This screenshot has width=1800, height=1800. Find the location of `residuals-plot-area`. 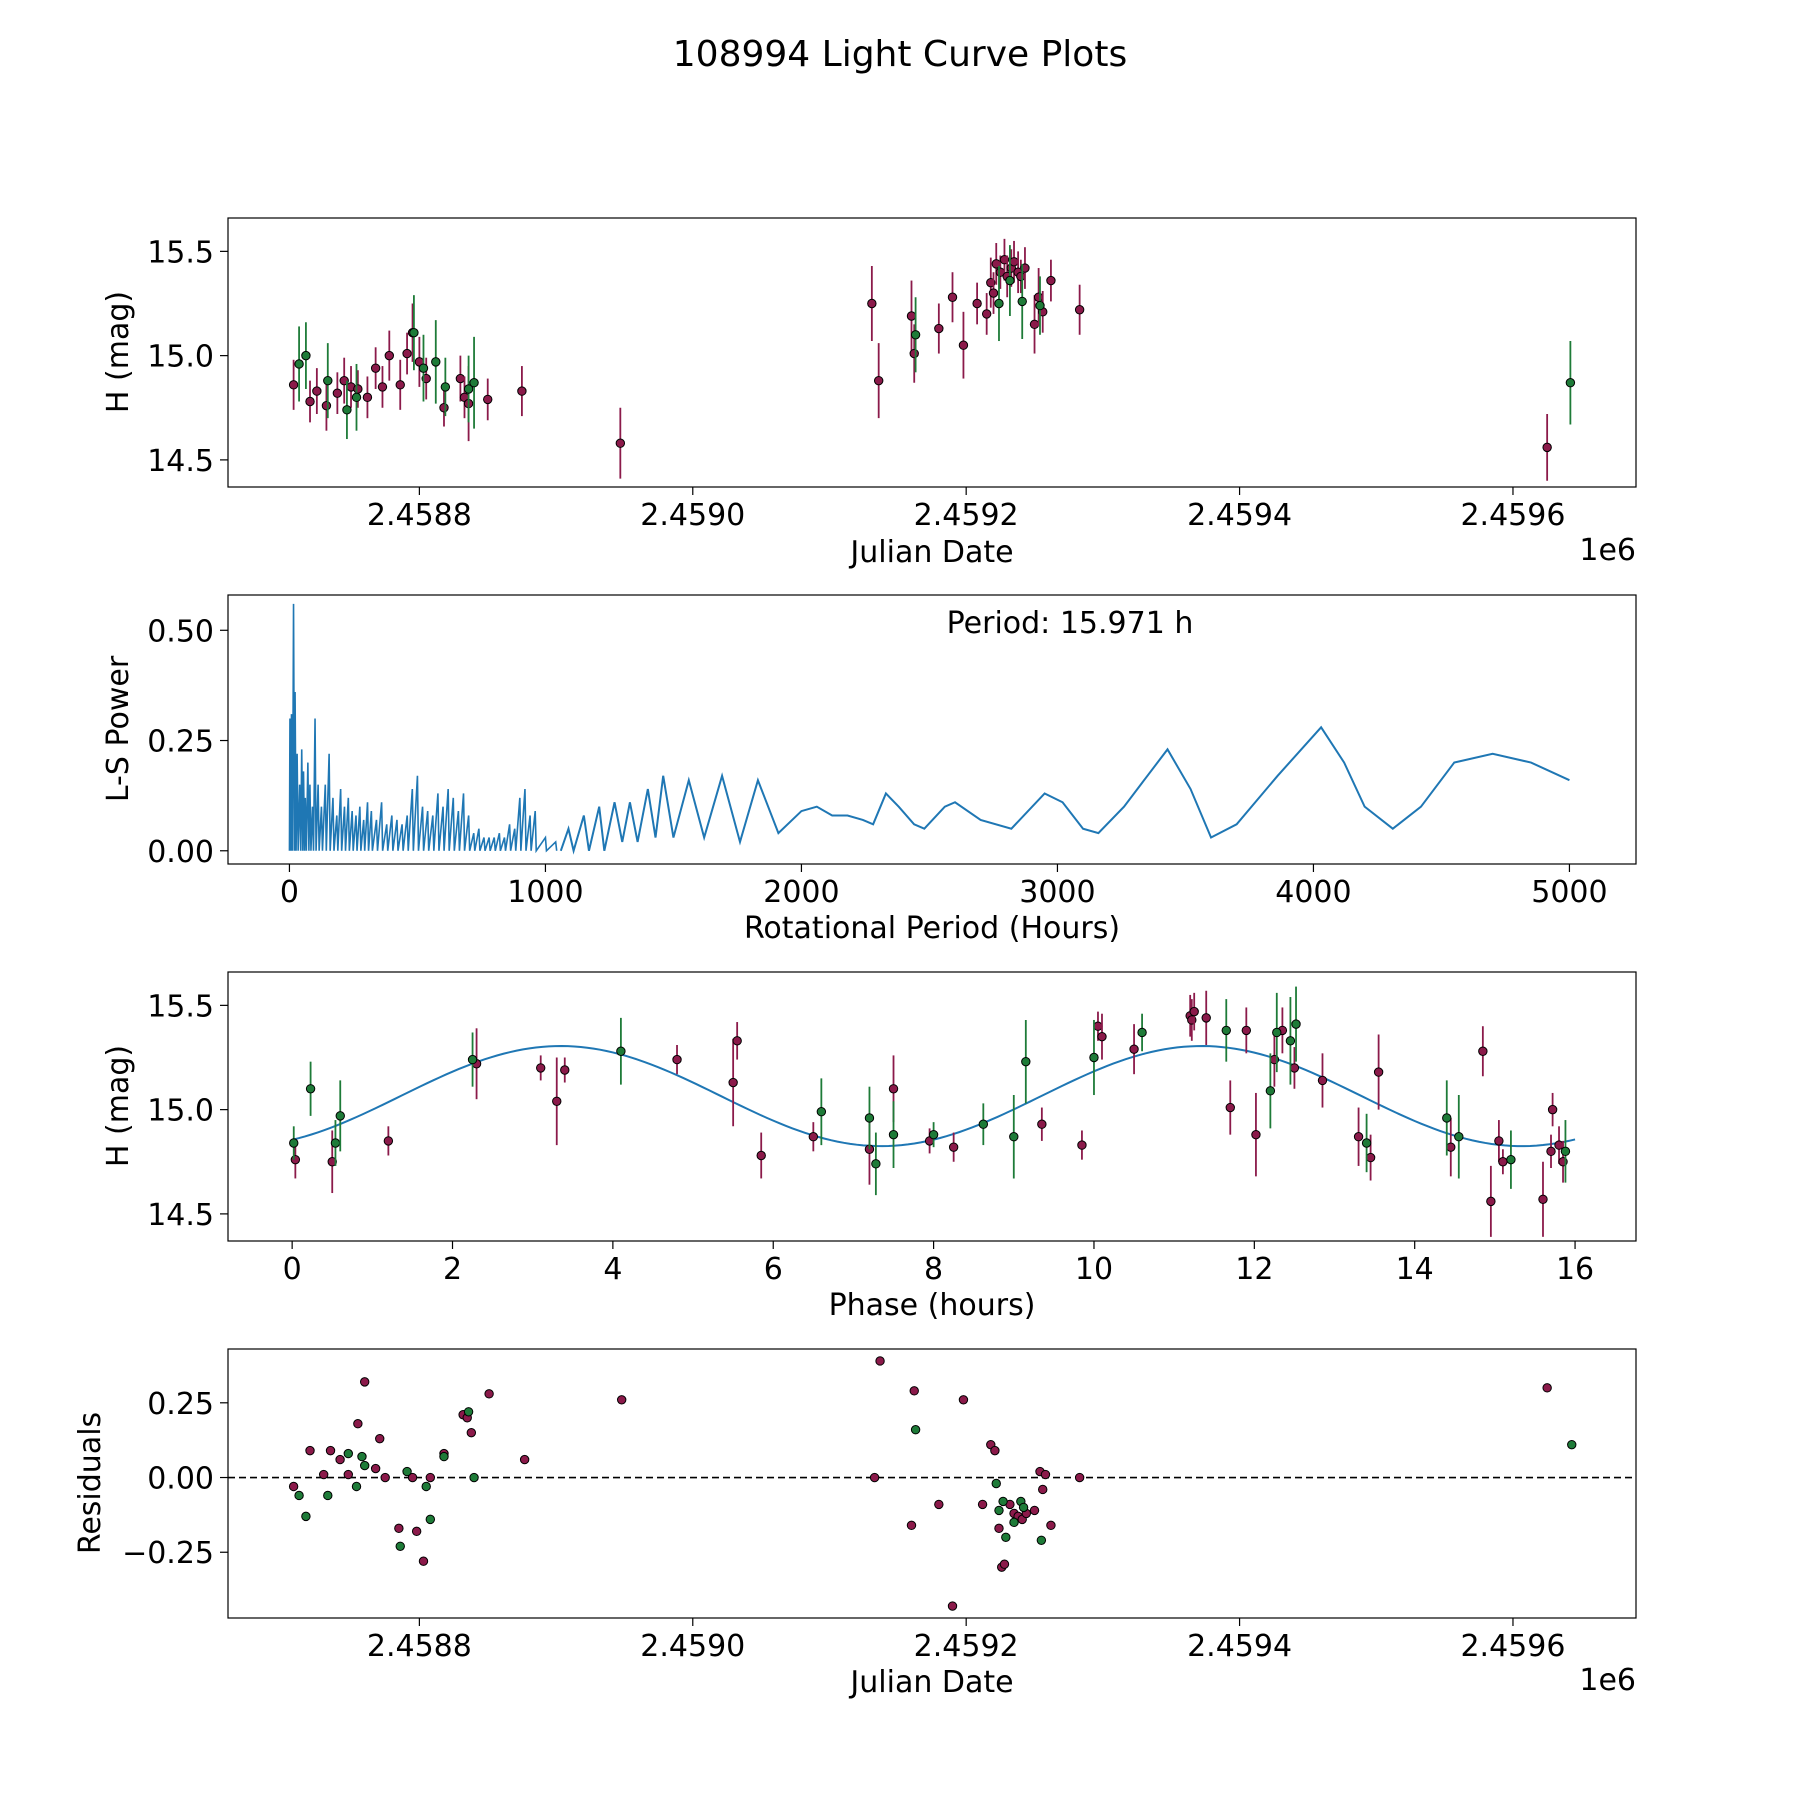

residuals-plot-area is located at coordinates (932, 1483).